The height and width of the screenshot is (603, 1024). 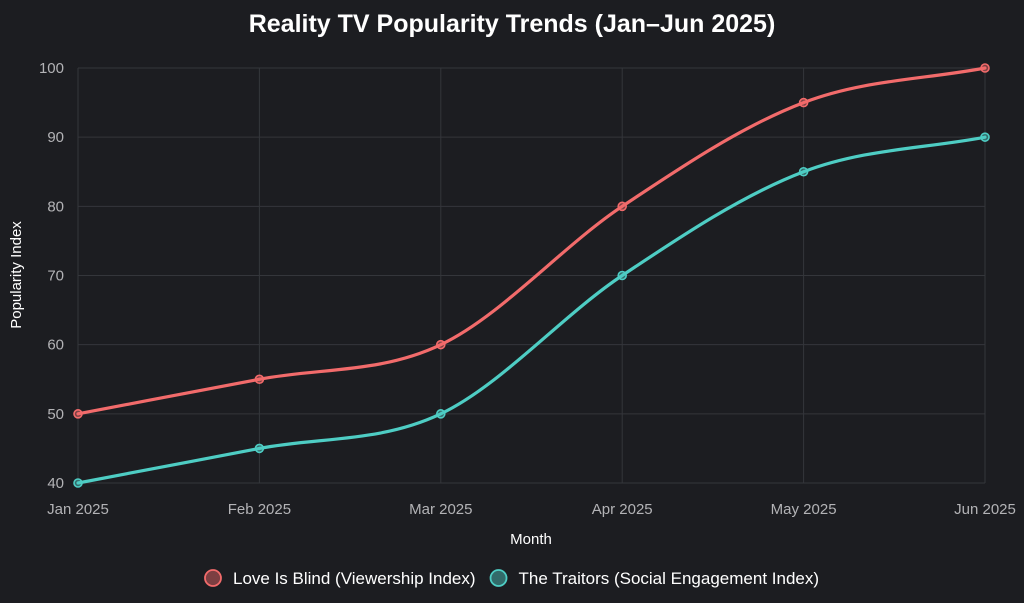 What do you see at coordinates (55, 206) in the screenshot?
I see `y-tick-label: 80` at bounding box center [55, 206].